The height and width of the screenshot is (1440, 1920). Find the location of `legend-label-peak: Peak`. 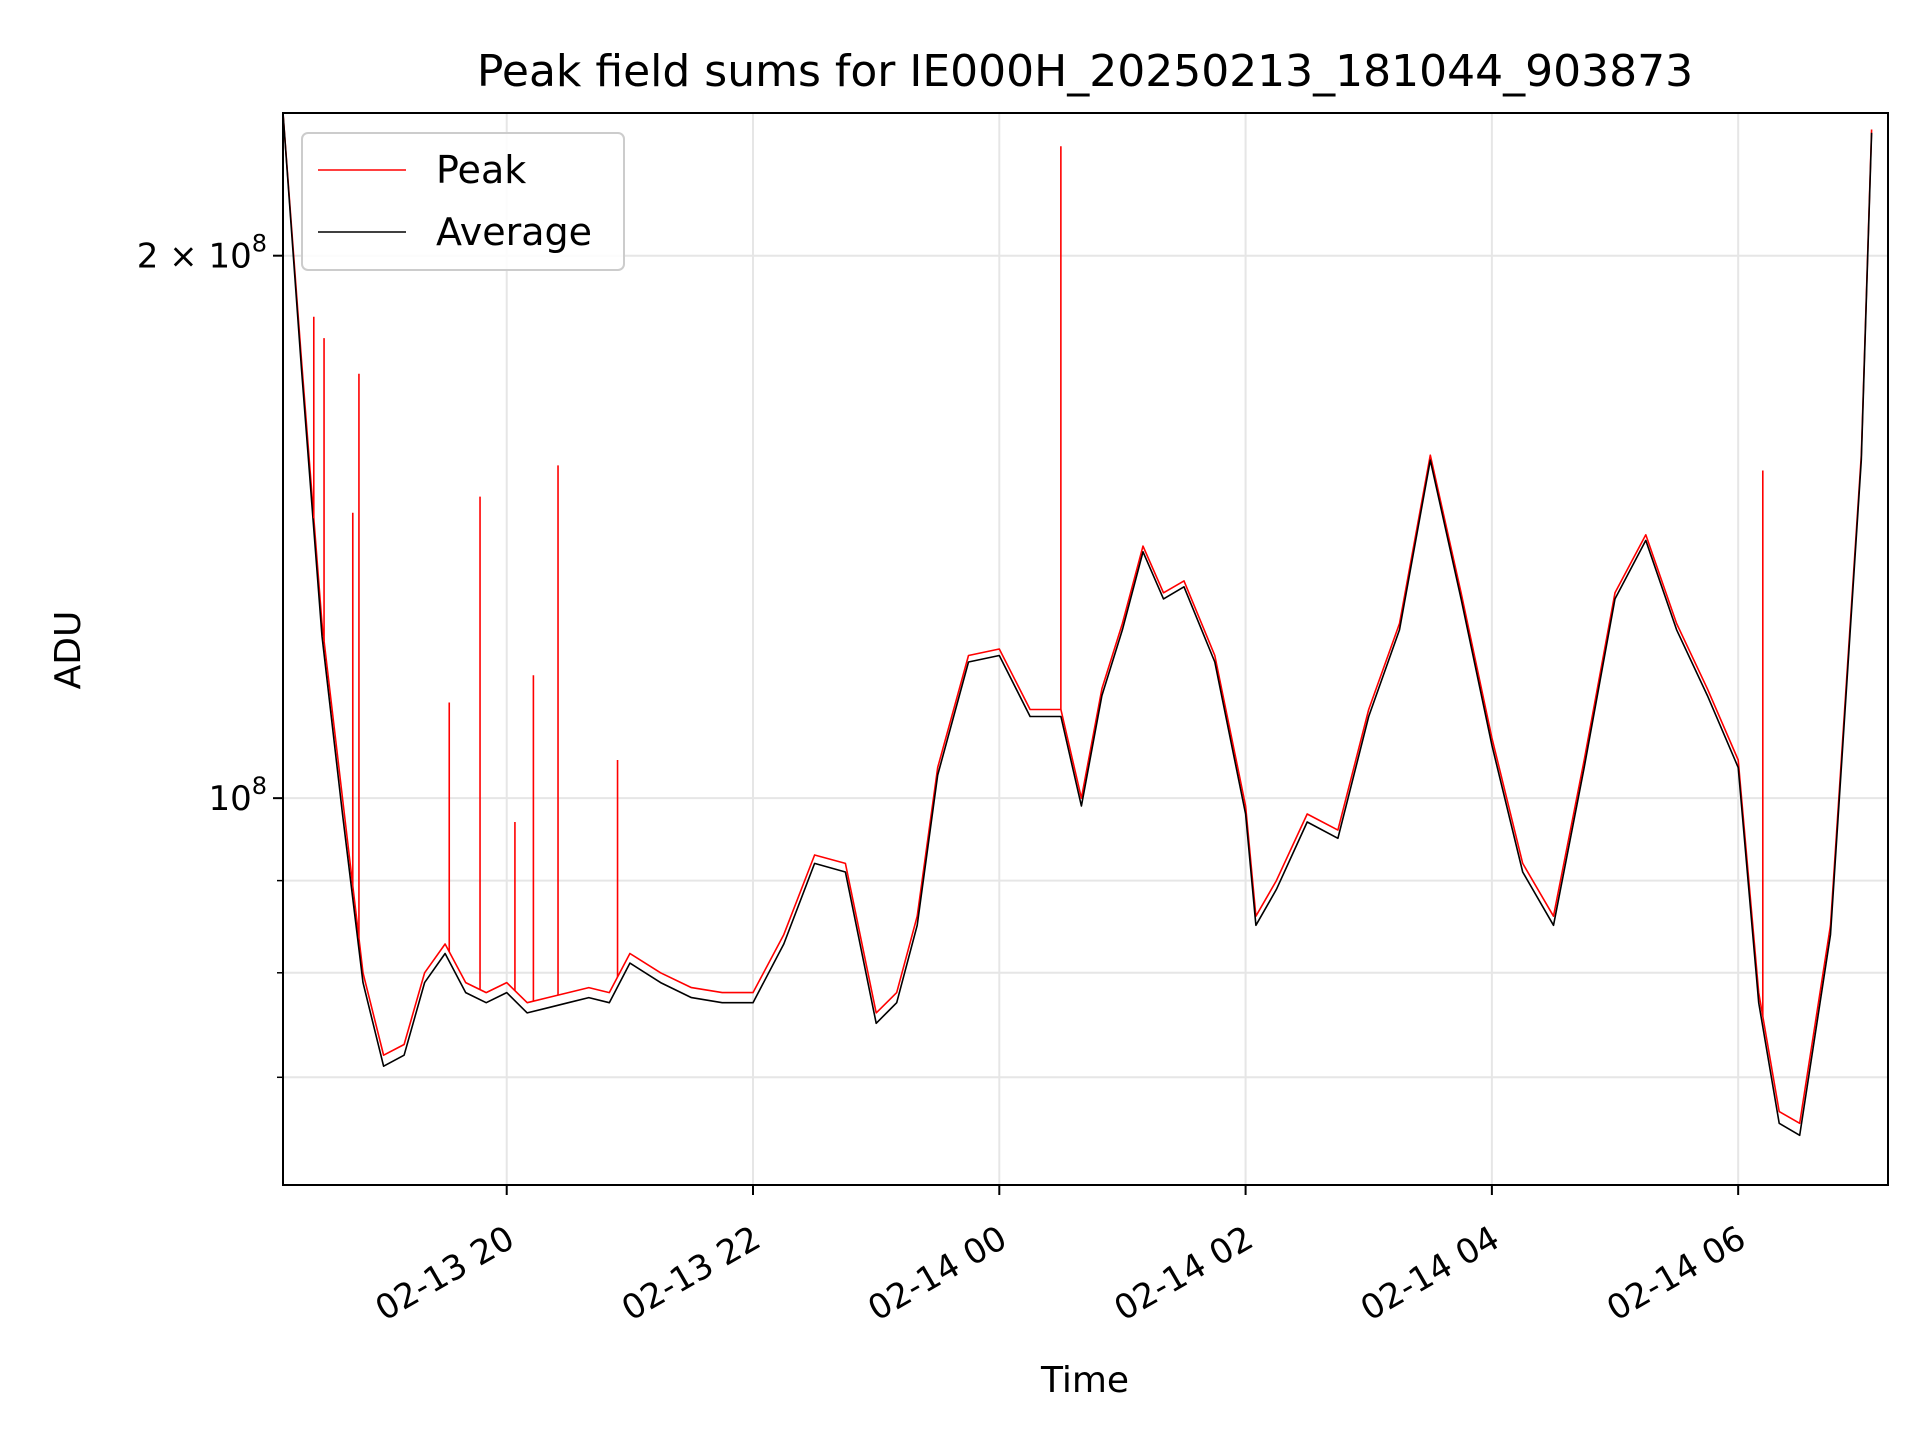

legend-label-peak: Peak is located at coordinates (481, 170).